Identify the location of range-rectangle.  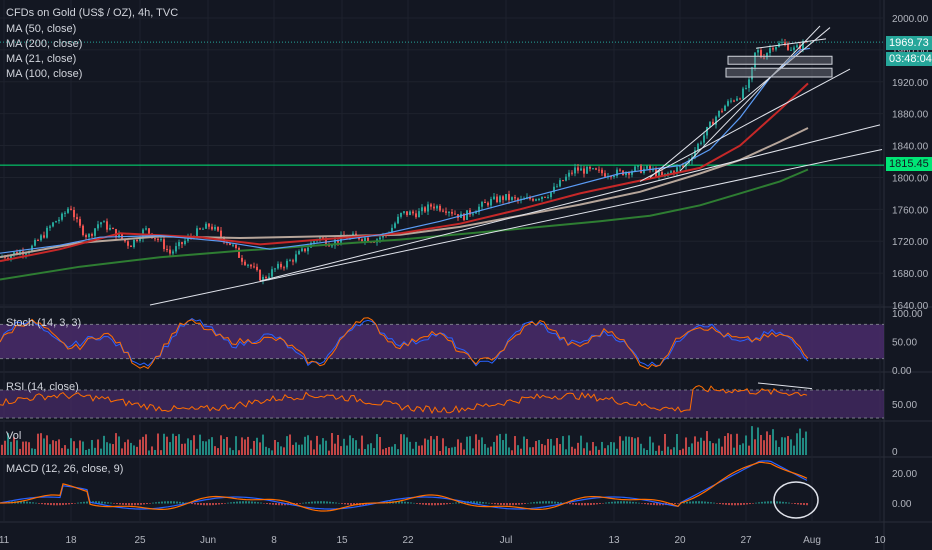
(779, 72).